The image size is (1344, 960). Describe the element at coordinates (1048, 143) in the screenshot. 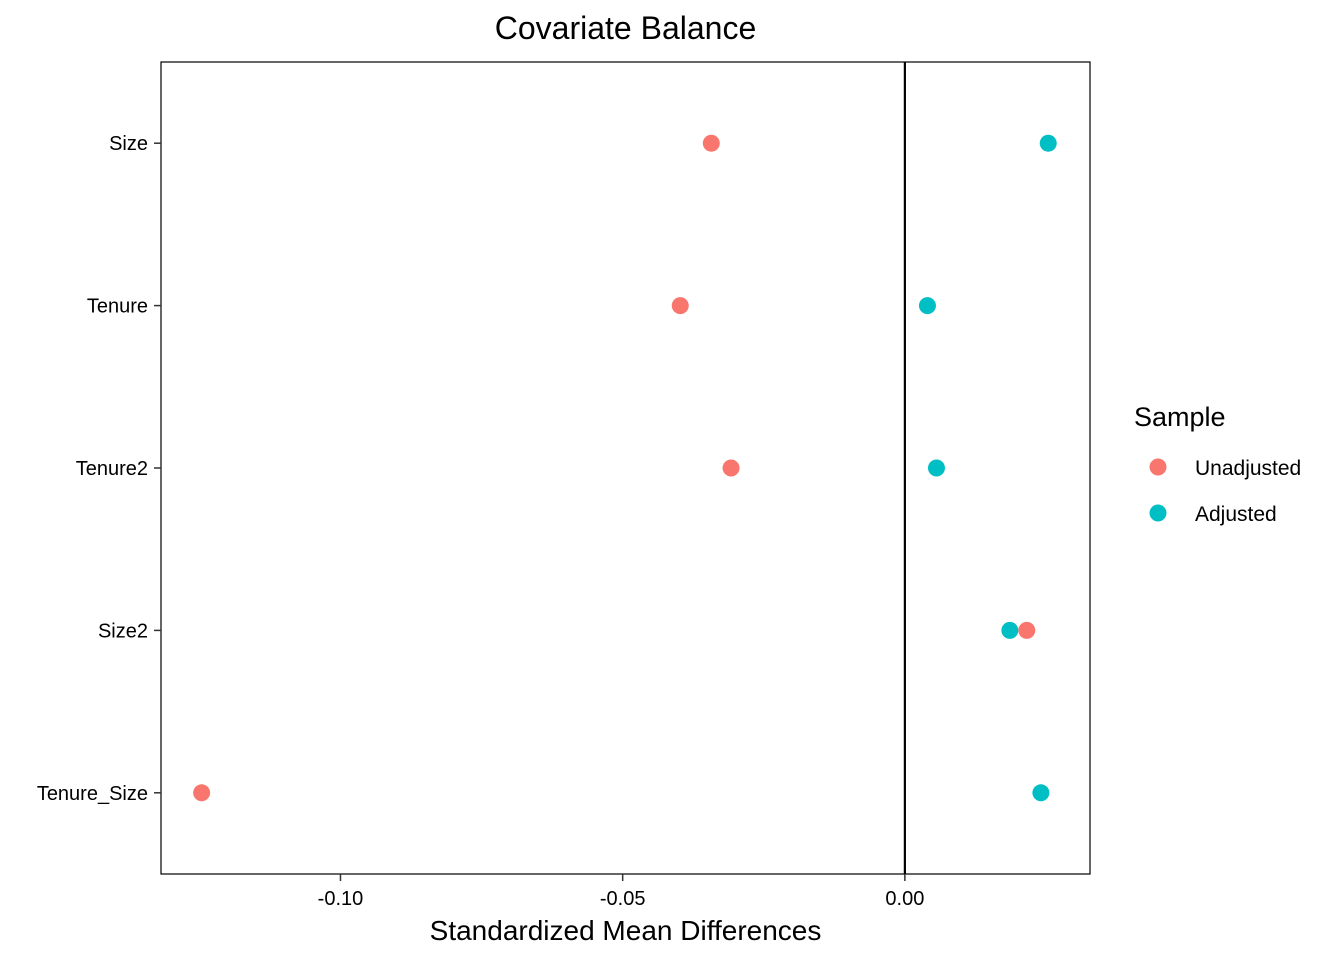

I see `point-adjusted-size` at that location.